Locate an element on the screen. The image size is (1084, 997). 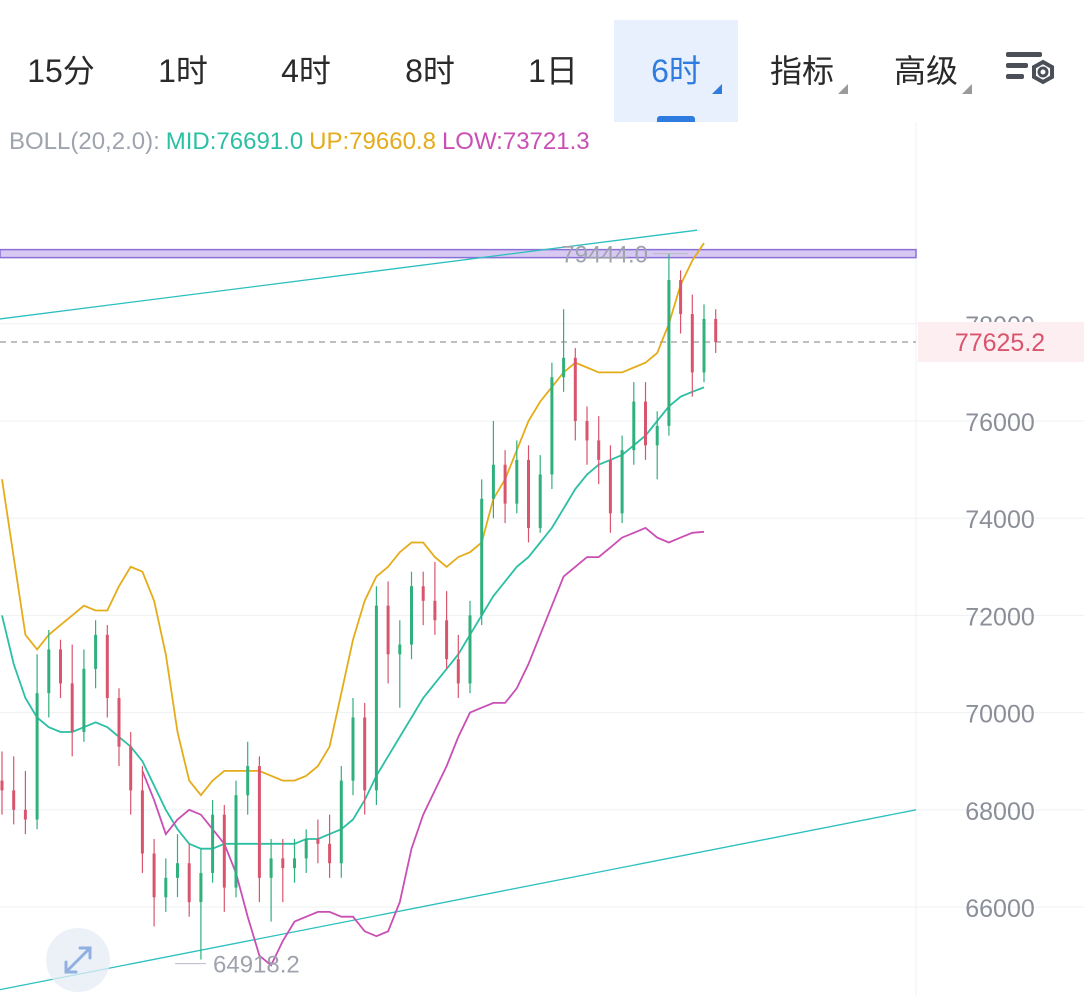
low-marker-label: 64918.2 is located at coordinates (256, 965).